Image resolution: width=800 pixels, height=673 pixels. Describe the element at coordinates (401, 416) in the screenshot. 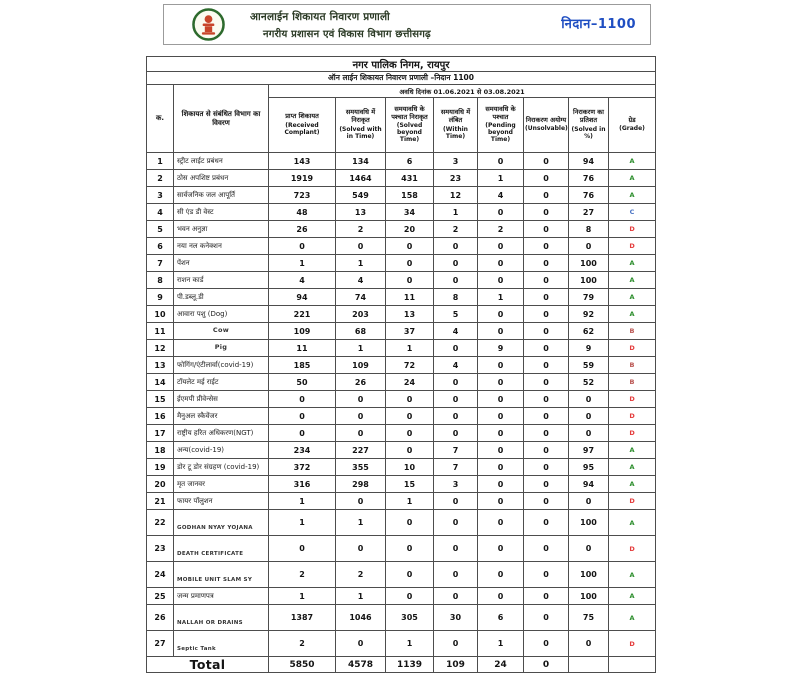

I see `table-row: 16 मैनुअल स्कैवेंजर 0 0 0 0 0 0 0 D` at that location.